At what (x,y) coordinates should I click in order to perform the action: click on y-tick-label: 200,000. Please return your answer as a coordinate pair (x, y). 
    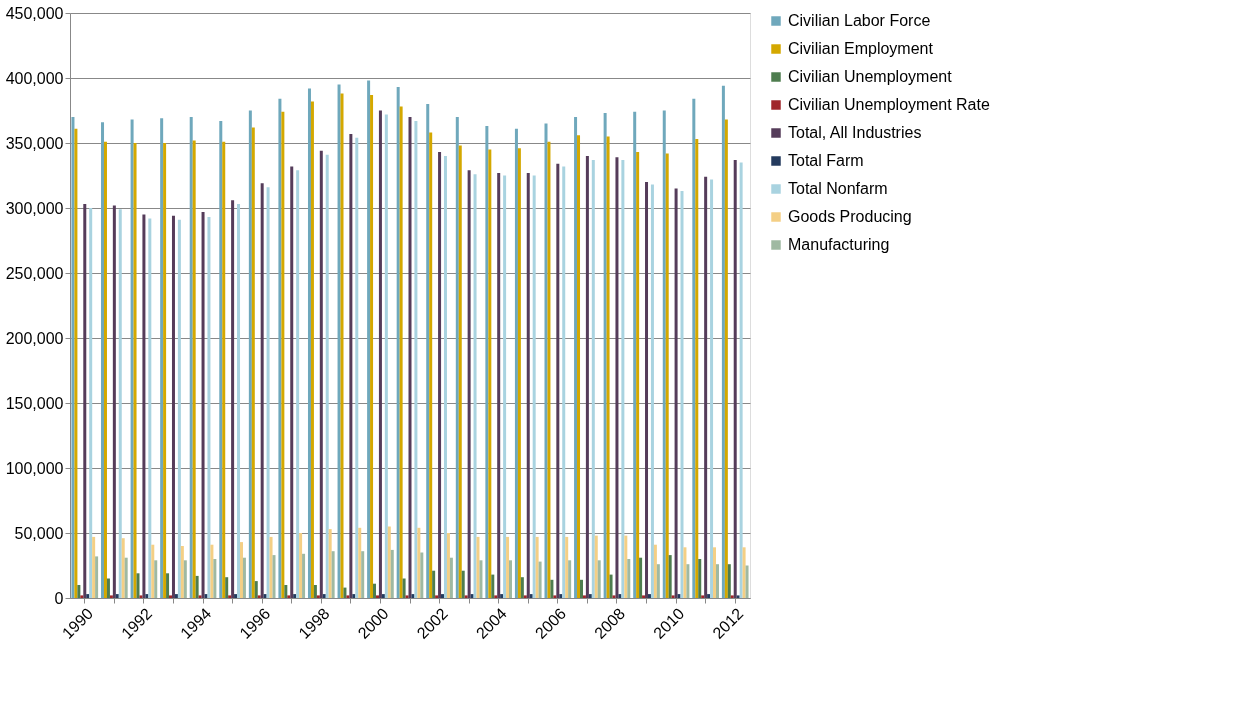
    Looking at the image, I should click on (34, 338).